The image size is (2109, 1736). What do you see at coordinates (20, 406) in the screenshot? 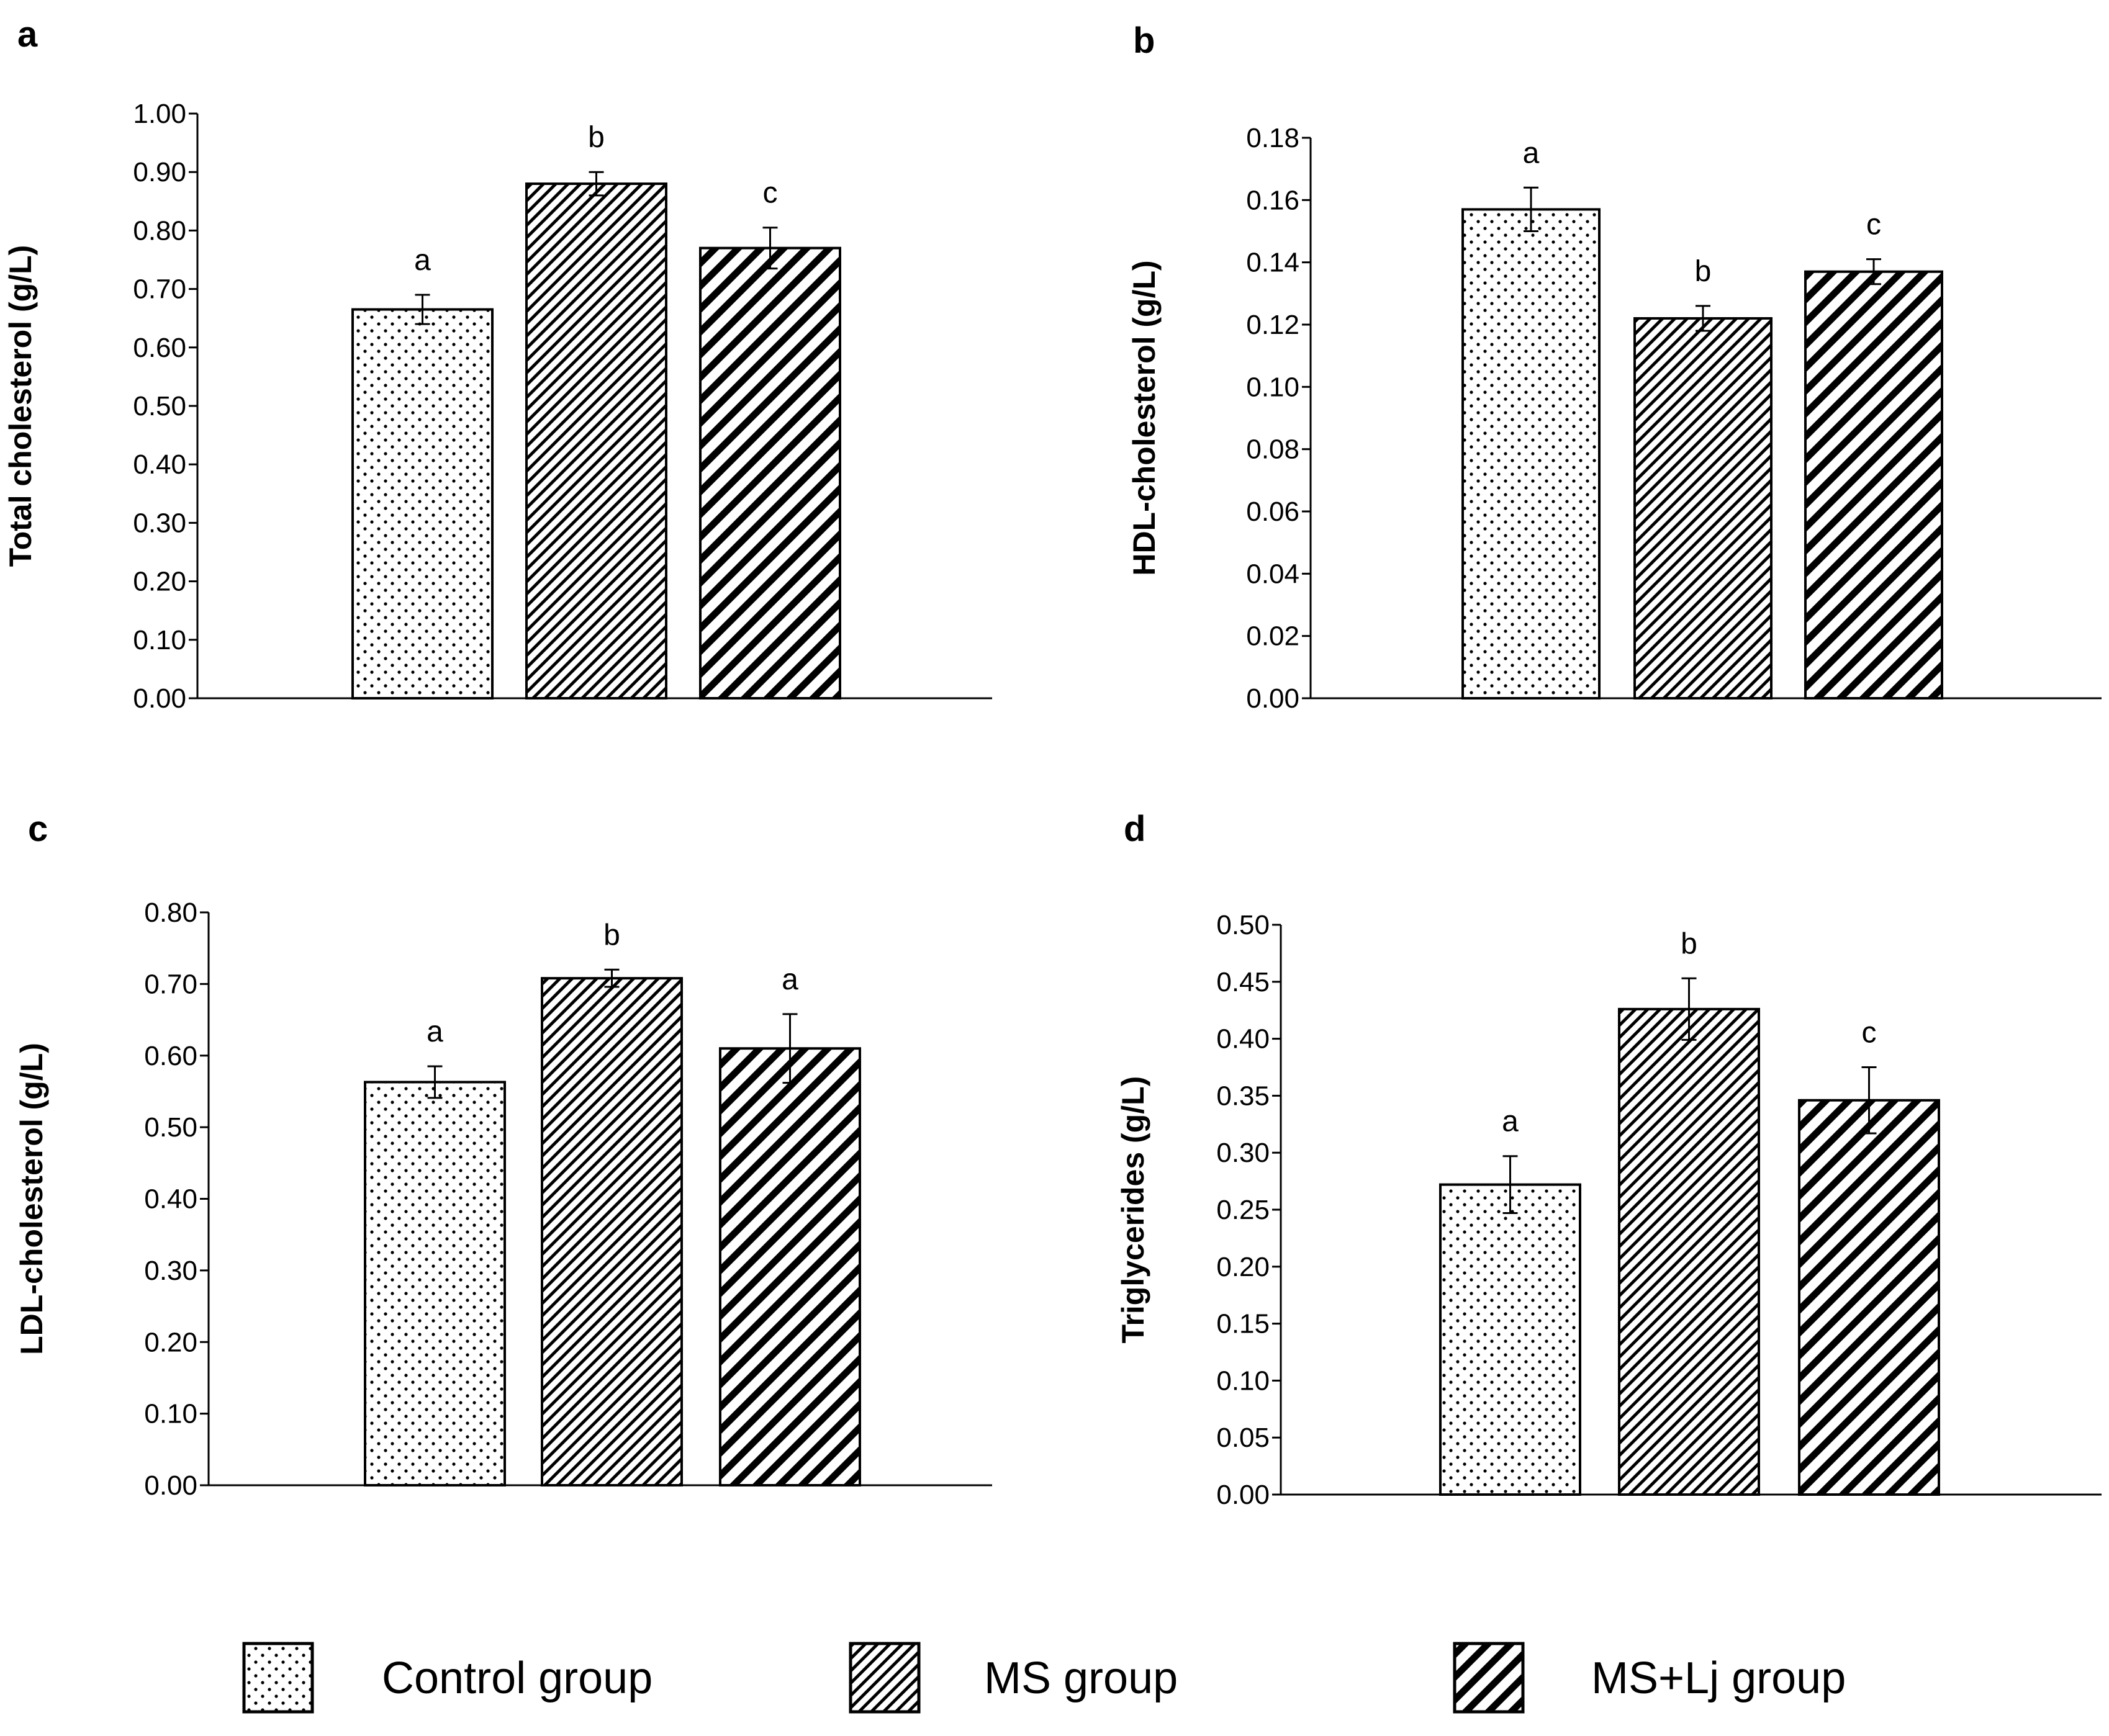
I see `y-axis-label: Total cholesterol (g/L)` at bounding box center [20, 406].